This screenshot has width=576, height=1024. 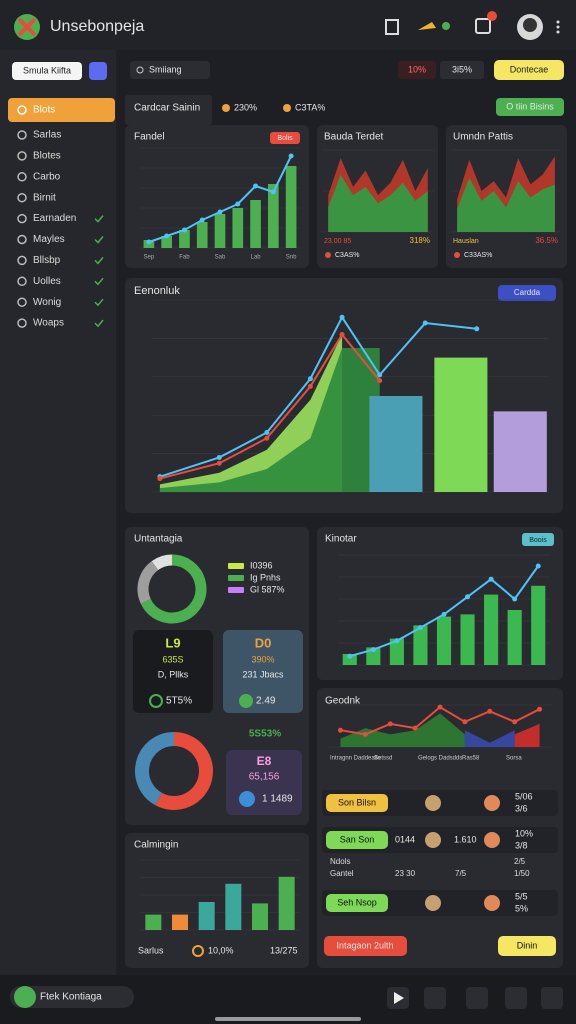 What do you see at coordinates (516, 998) in the screenshot?
I see `footer-power` at bounding box center [516, 998].